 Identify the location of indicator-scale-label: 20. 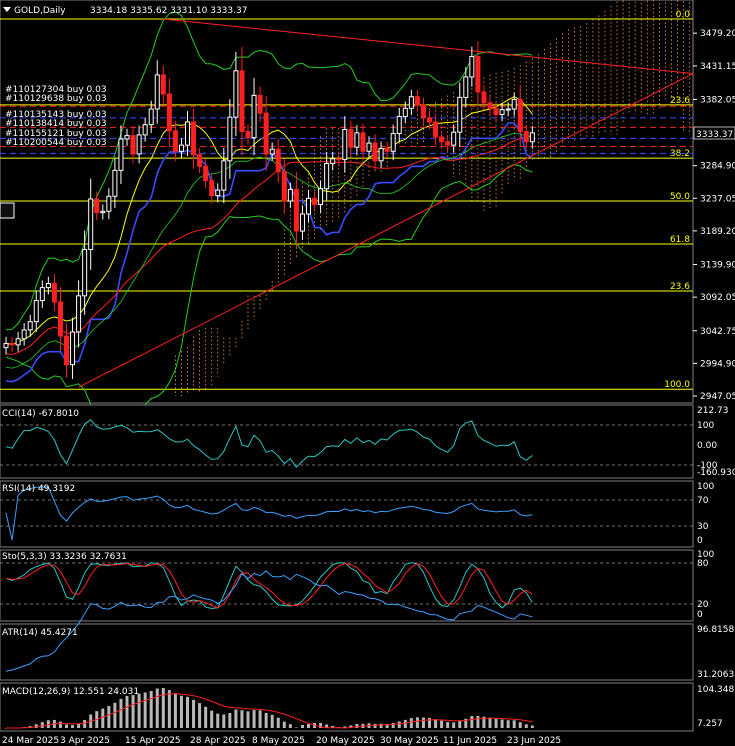
(703, 605).